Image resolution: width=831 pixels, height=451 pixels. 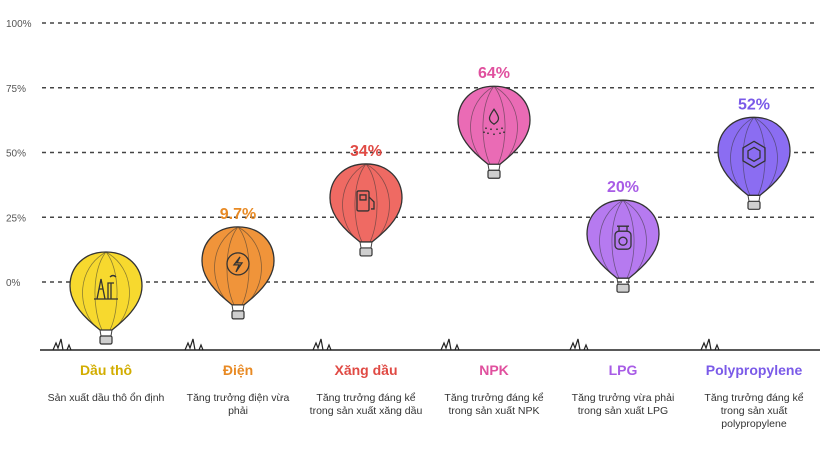 I want to click on category-name: Polypropylene, so click(x=754, y=370).